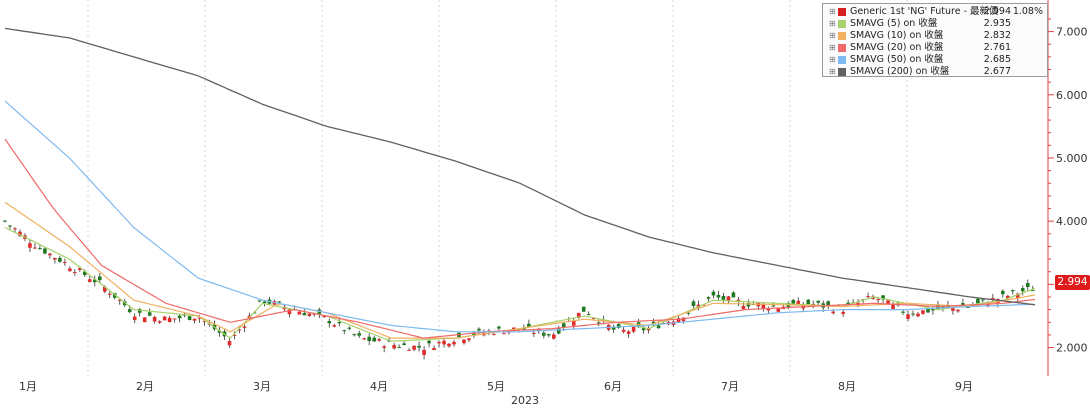 This screenshot has width=1090, height=408. I want to click on x-tick-label: 6月, so click(613, 386).